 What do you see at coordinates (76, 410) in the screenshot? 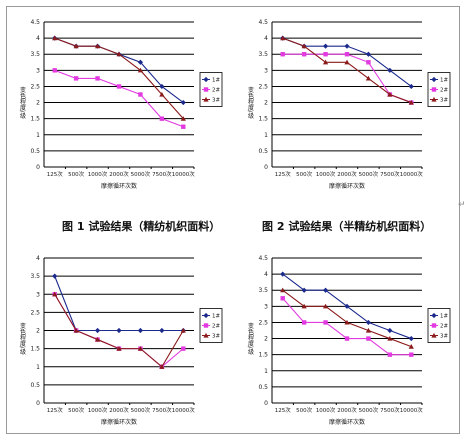
I see `x-tick-label: 500次` at bounding box center [76, 410].